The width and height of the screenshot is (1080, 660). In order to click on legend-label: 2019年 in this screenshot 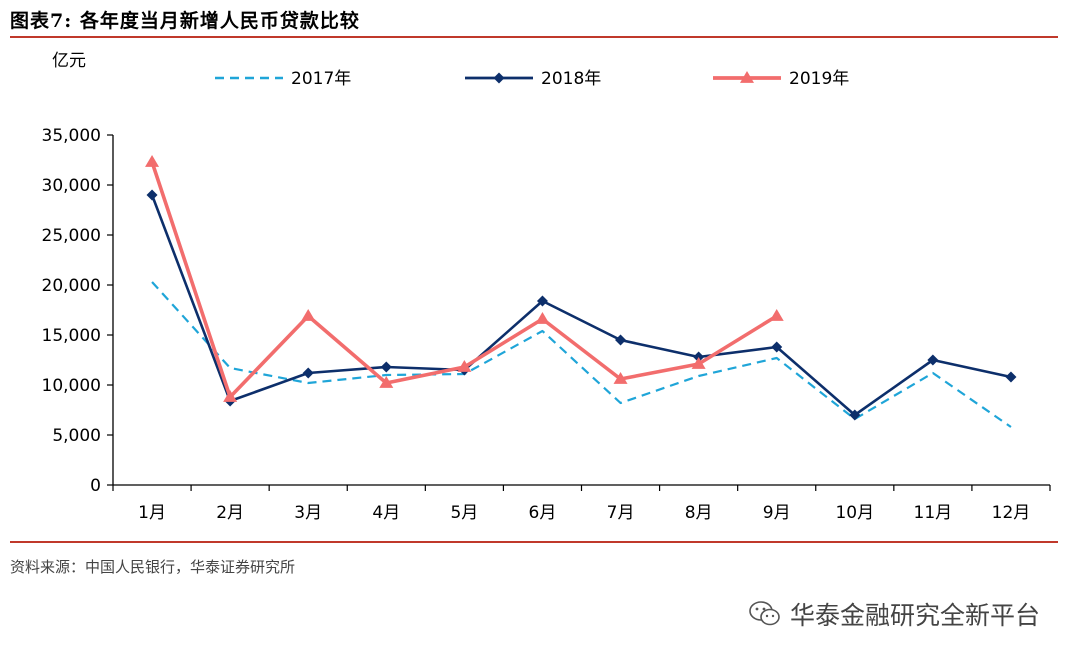, I will do `click(819, 79)`.